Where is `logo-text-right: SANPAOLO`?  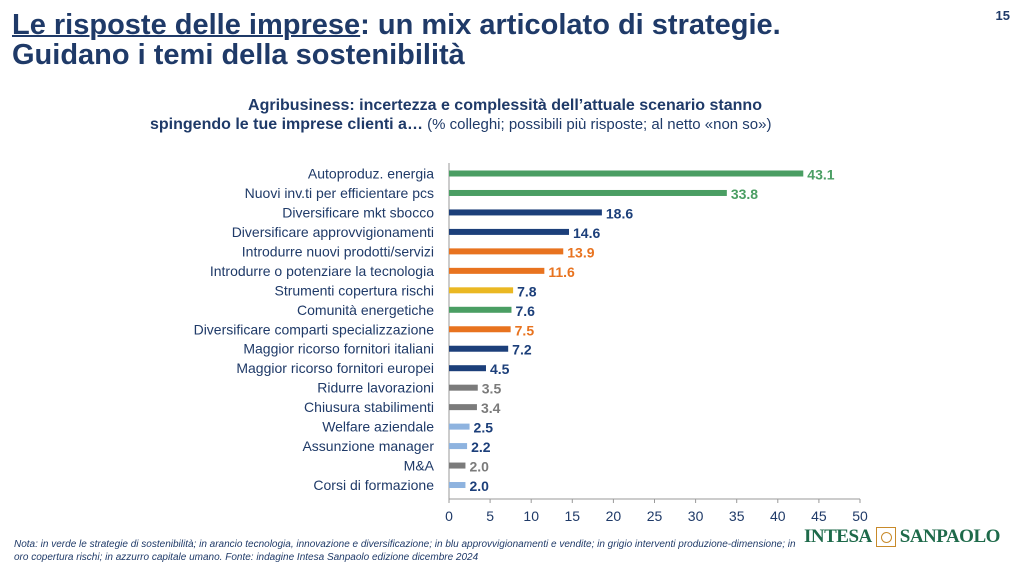
logo-text-right: SANPAOLO is located at coordinates (950, 536).